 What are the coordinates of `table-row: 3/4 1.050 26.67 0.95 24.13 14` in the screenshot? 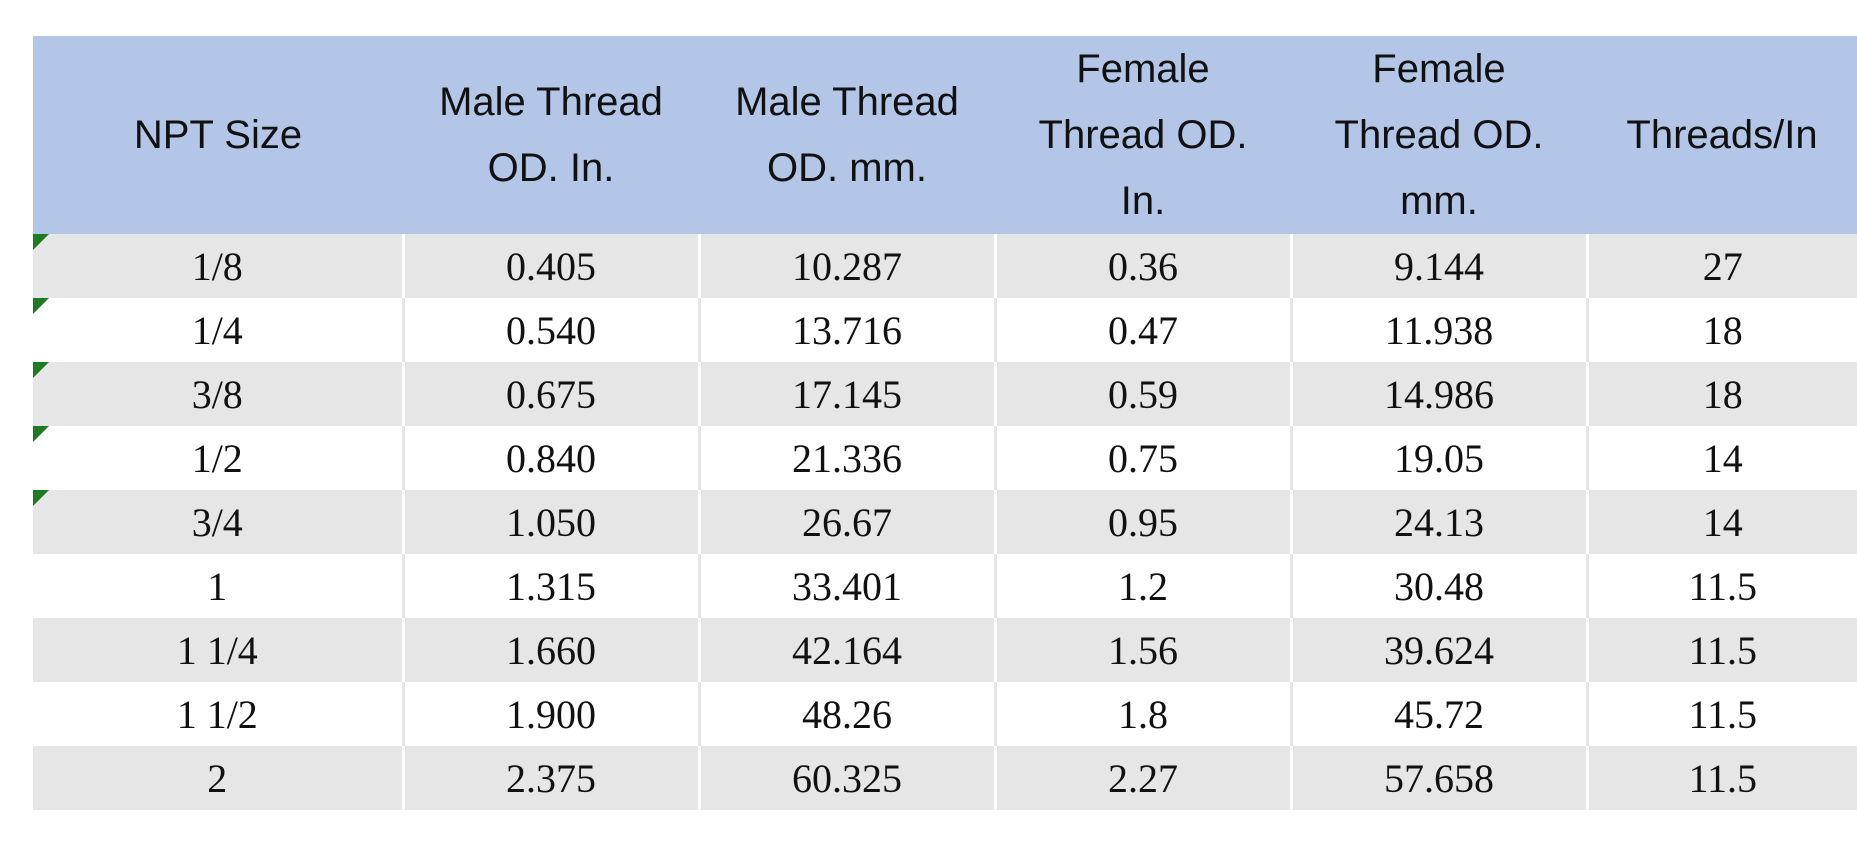 It's located at (945, 522).